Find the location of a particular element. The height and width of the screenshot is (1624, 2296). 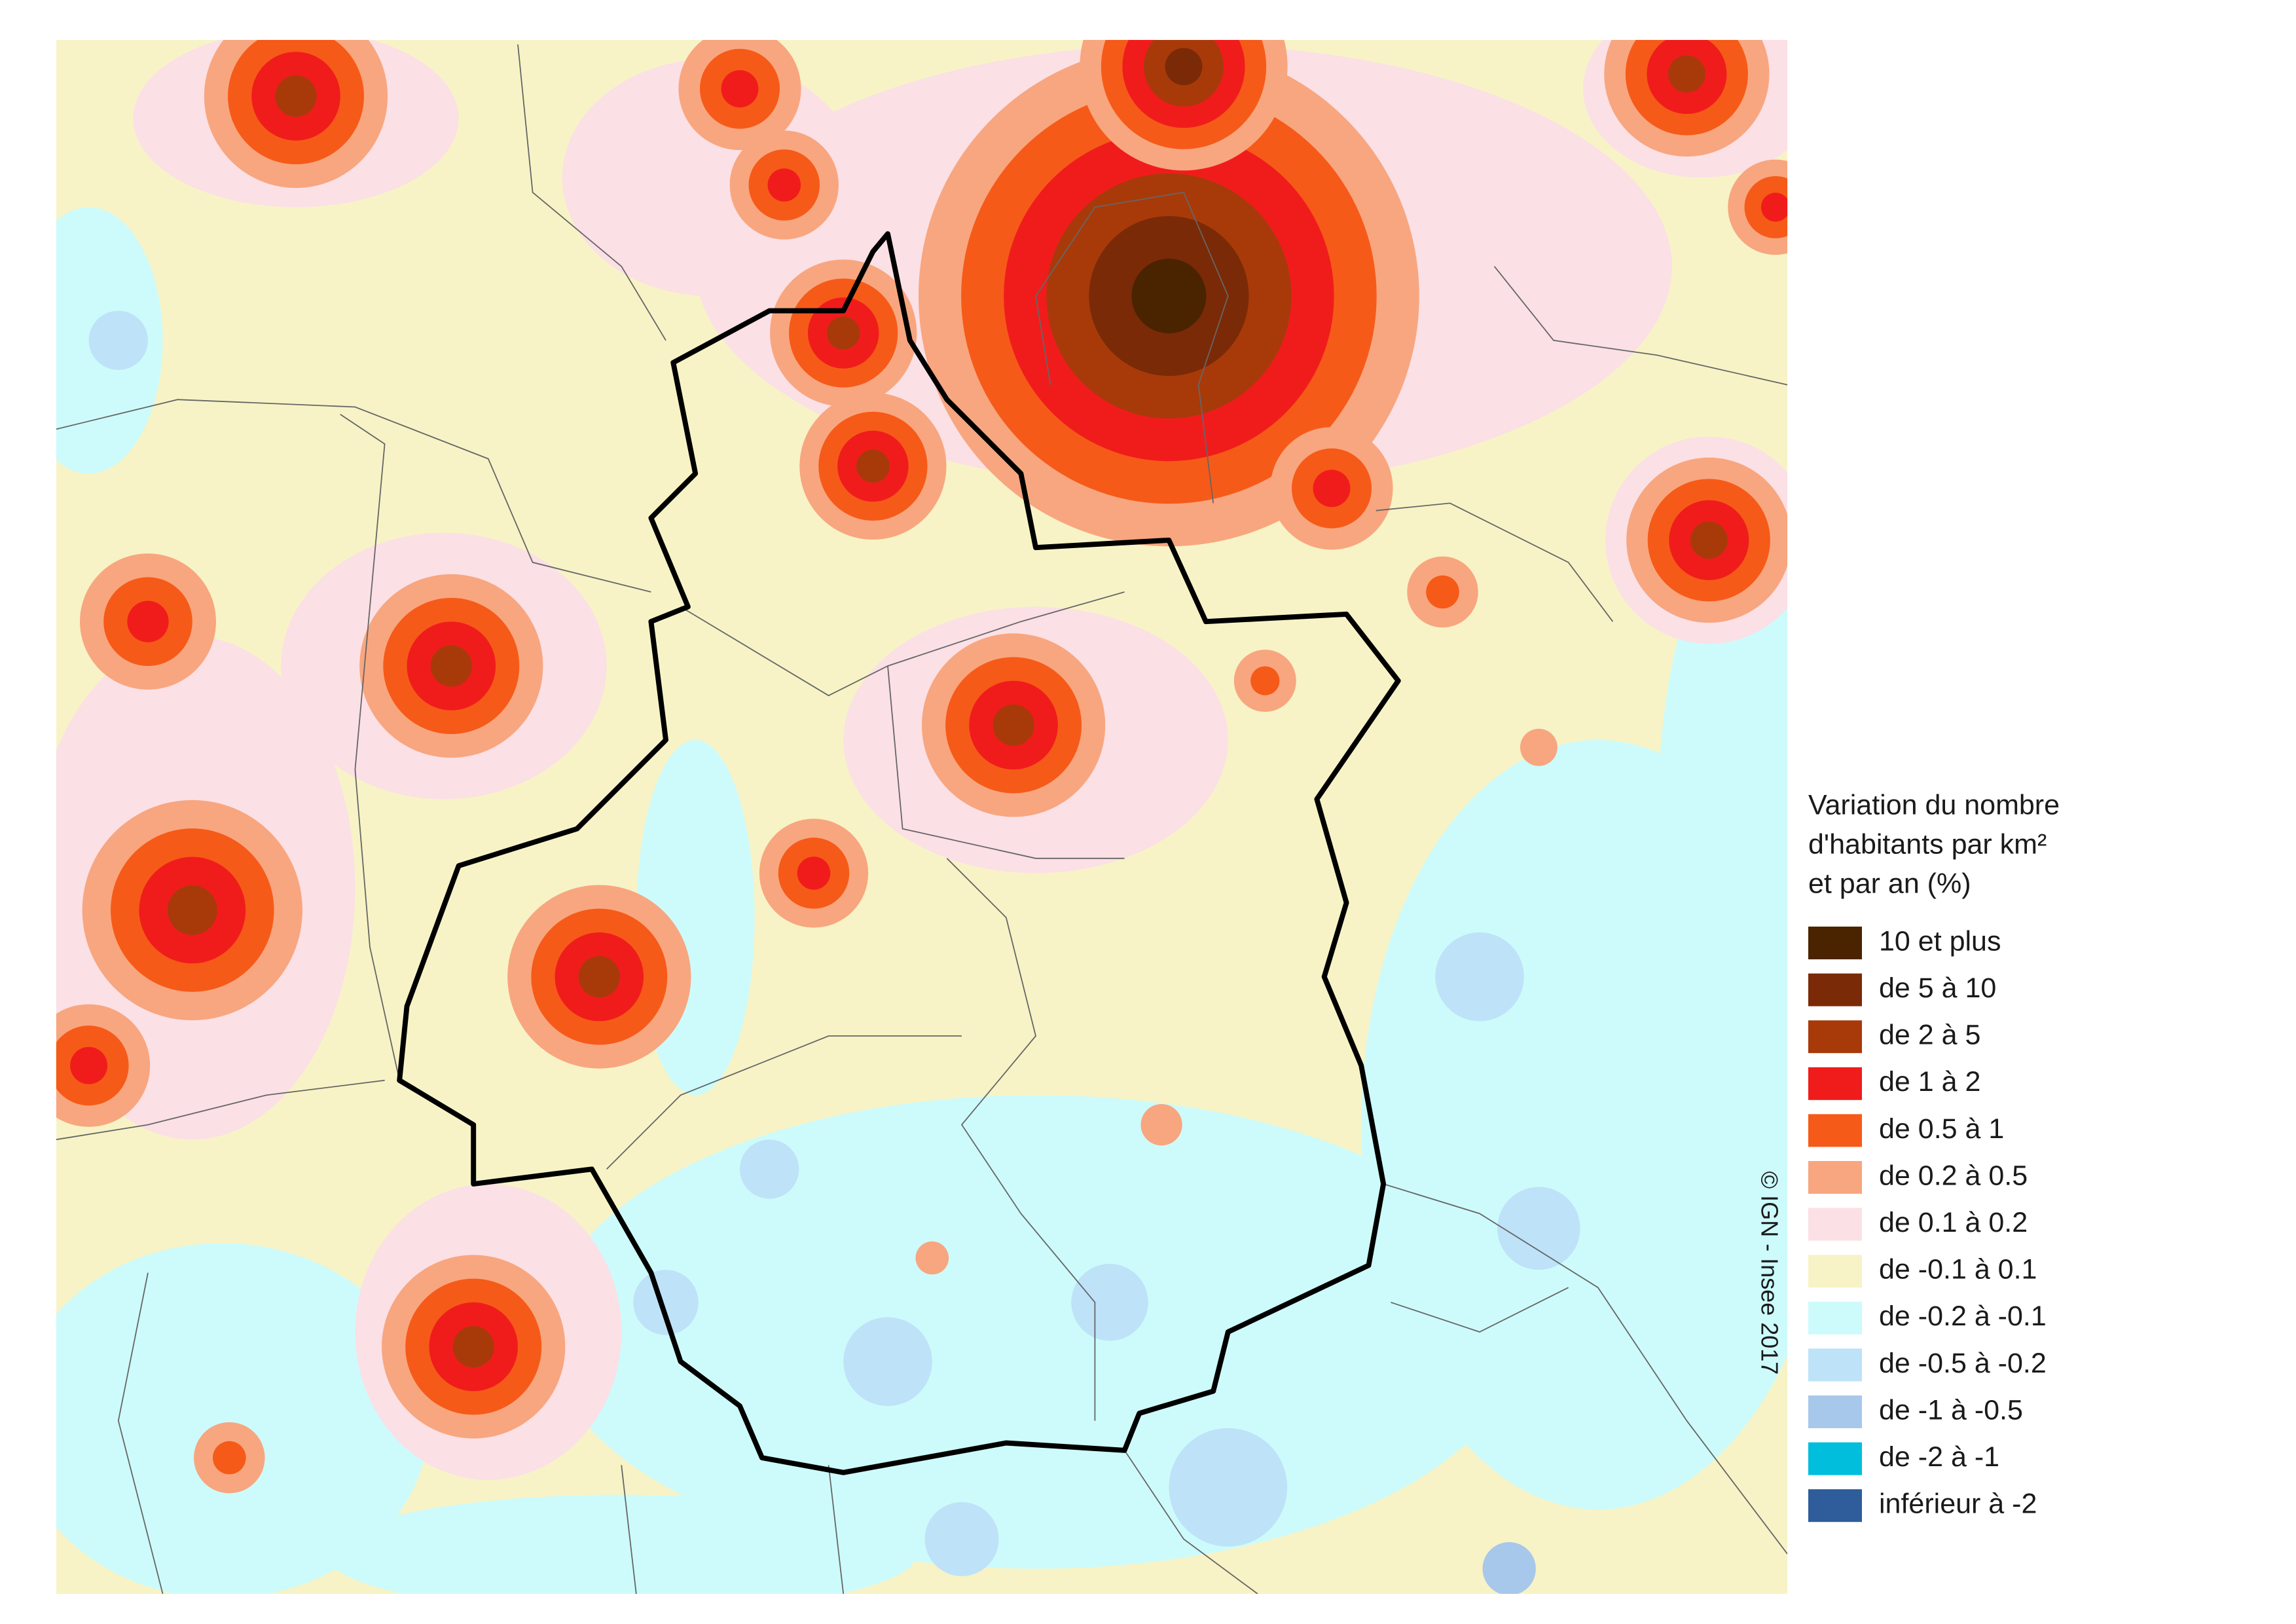

legend-label: de 1 à 2 is located at coordinates (1929, 1082).